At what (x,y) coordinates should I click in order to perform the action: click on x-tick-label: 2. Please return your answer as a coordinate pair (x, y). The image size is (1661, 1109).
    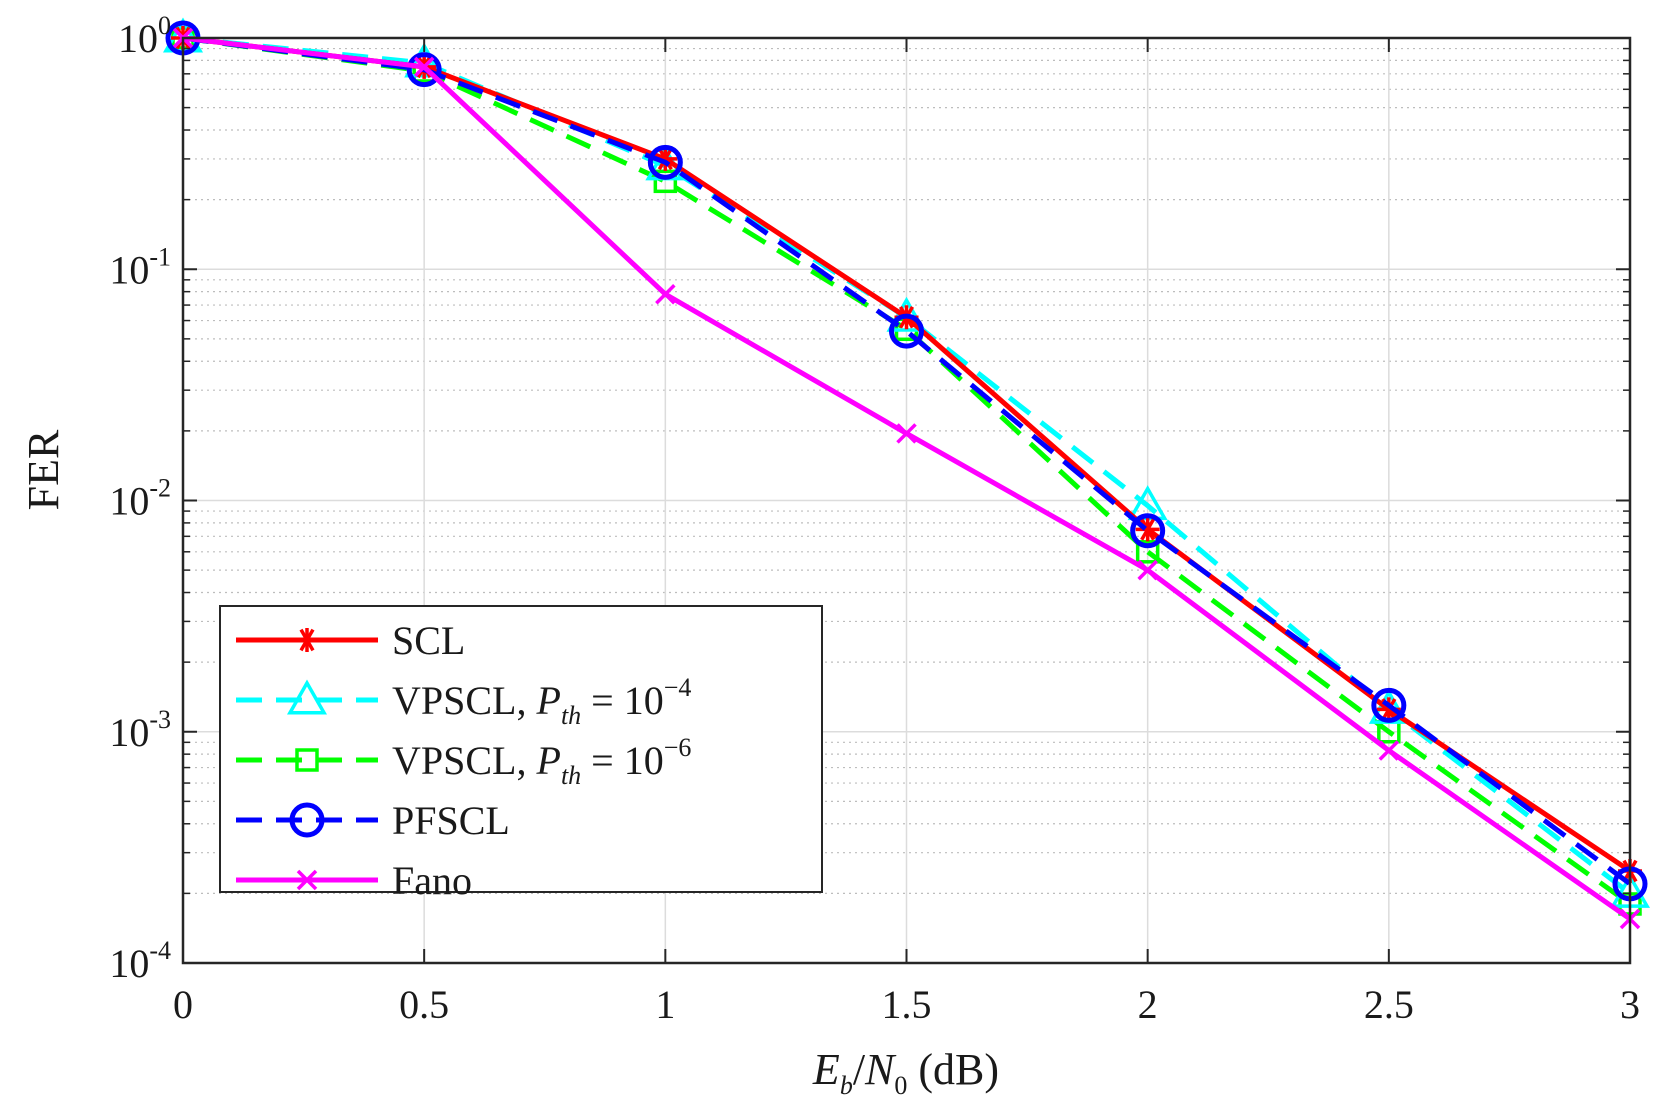
    Looking at the image, I should click on (1148, 1004).